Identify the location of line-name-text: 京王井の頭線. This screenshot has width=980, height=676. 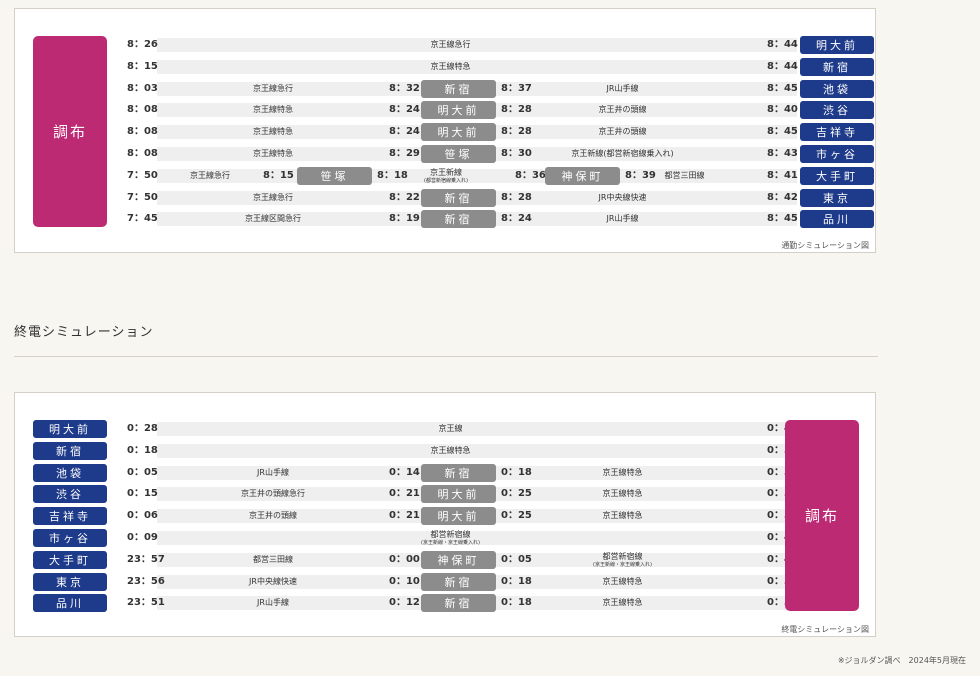
(622, 110).